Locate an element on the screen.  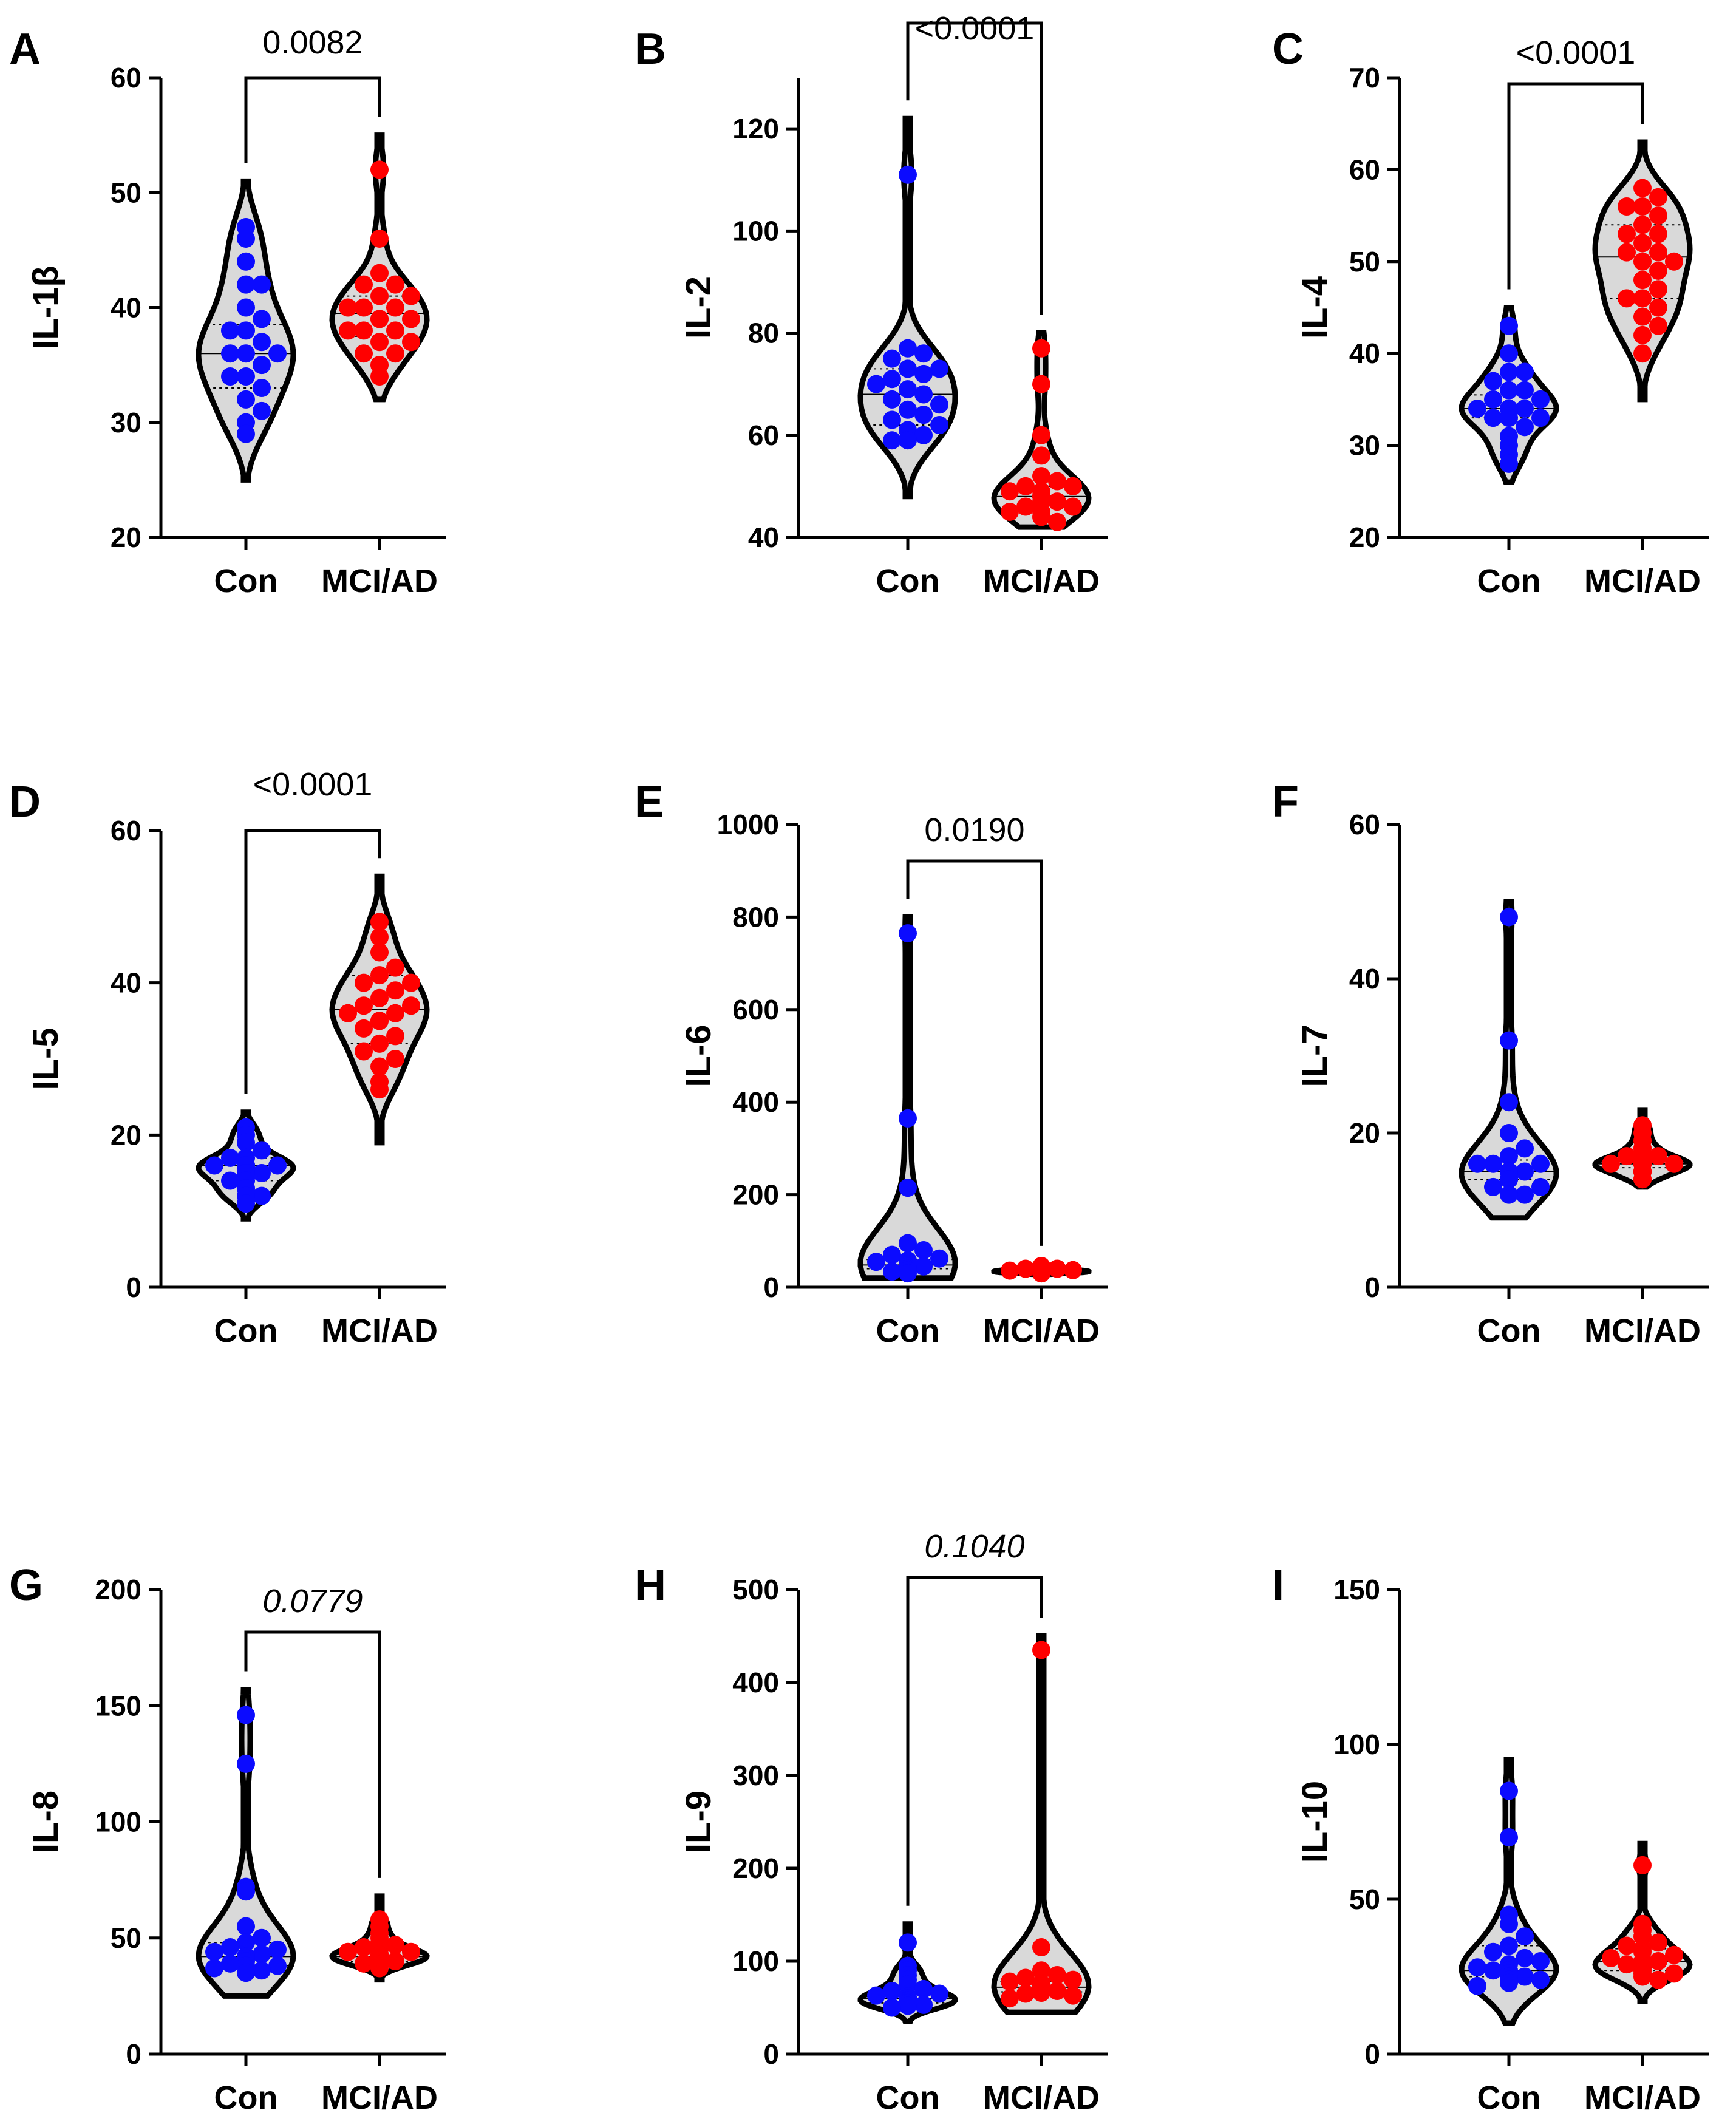
violin-mci-ad is located at coordinates (1041, 1824).